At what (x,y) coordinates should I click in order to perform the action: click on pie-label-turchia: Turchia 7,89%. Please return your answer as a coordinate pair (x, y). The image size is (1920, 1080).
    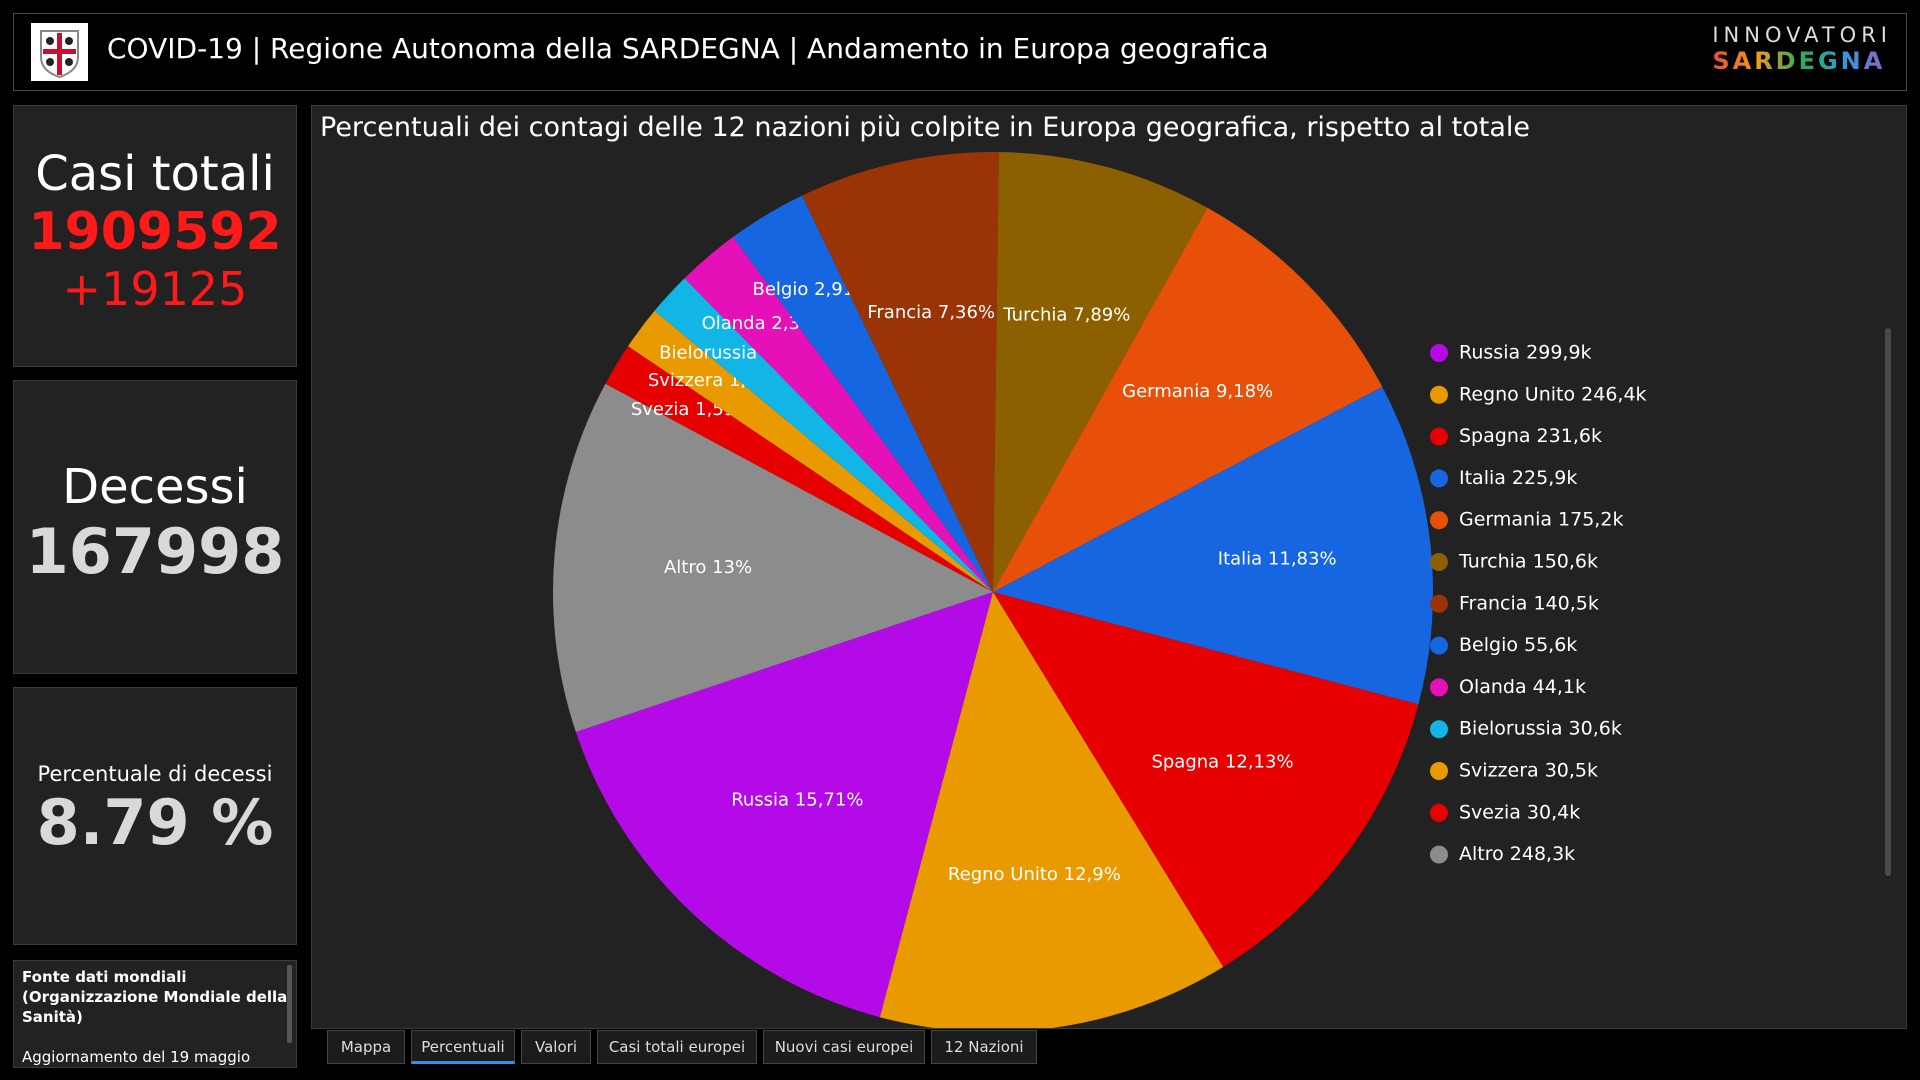
    Looking at the image, I should click on (1066, 315).